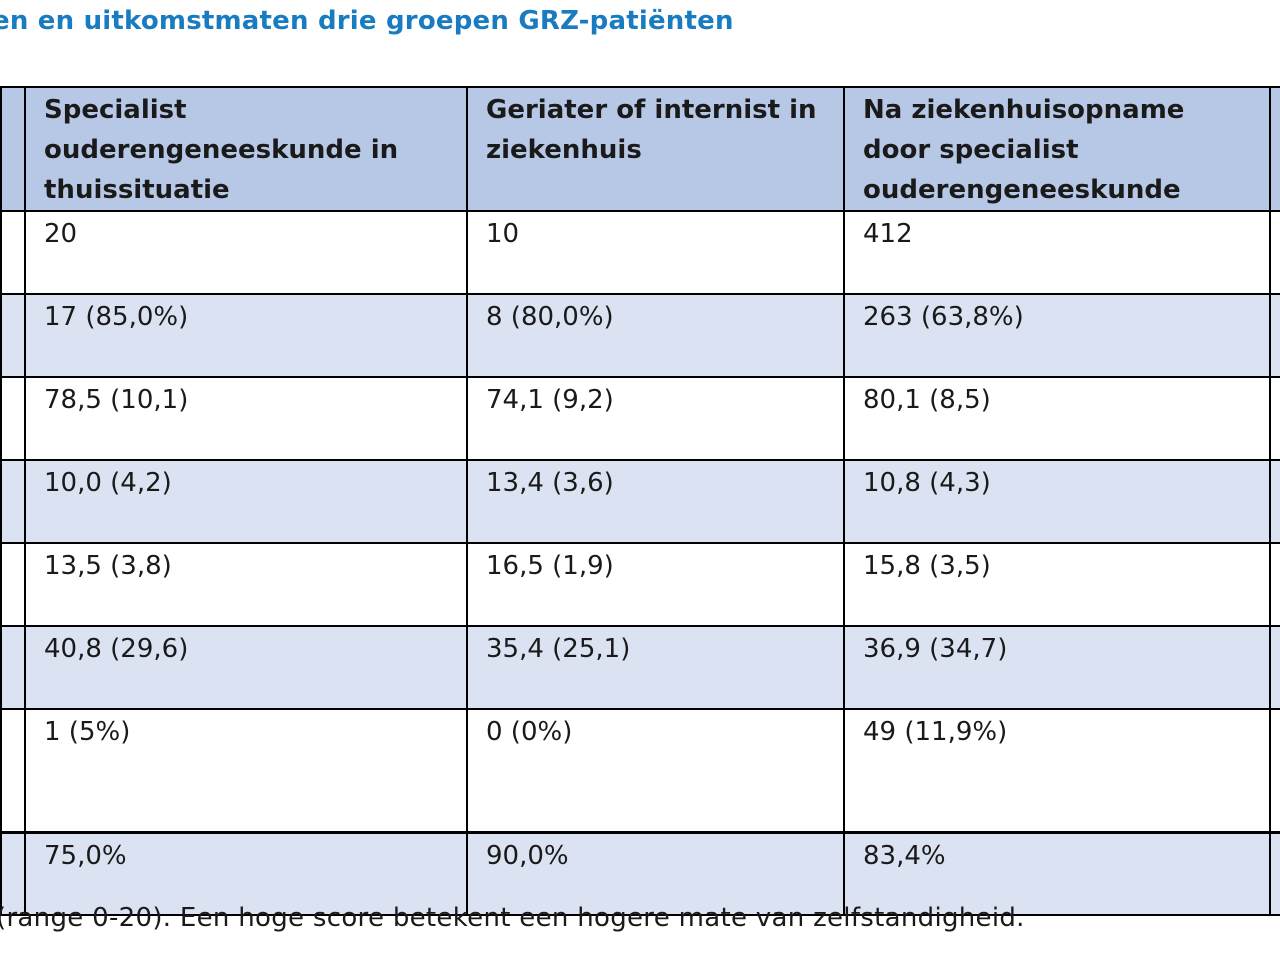  I want to click on table-row: 75,0% 90,0% 83,4%, so click(640, 873).